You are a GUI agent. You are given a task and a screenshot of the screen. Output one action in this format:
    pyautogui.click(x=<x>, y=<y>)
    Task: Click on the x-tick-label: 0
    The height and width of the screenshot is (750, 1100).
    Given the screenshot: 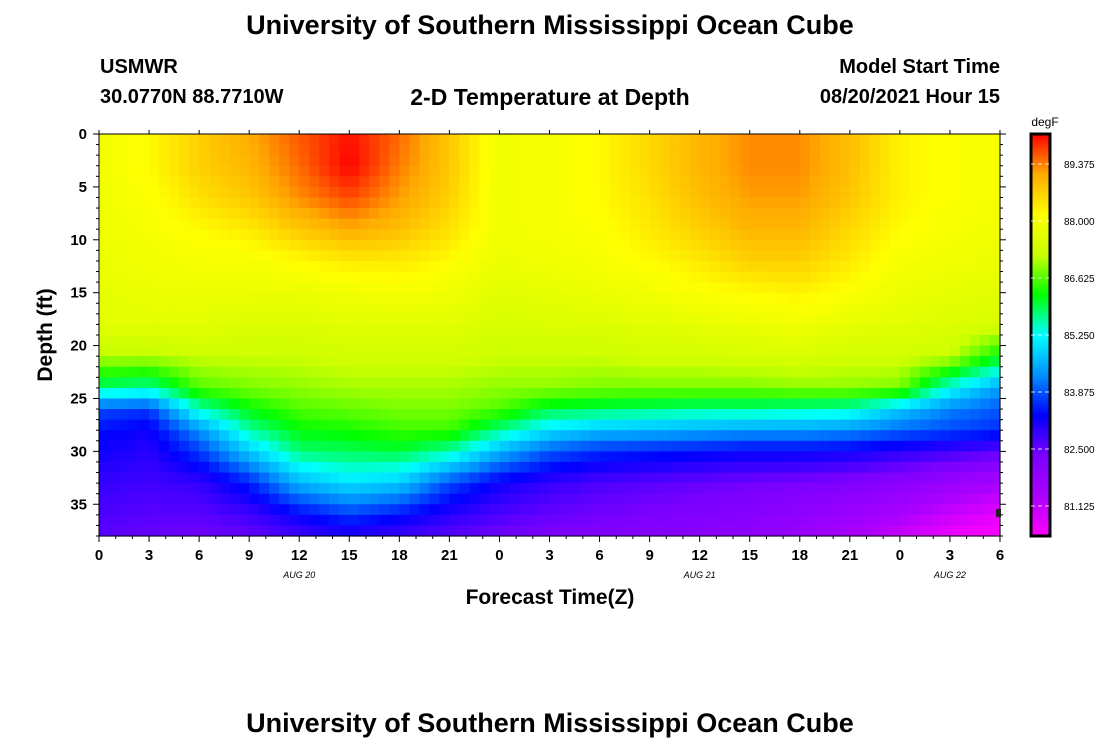 What is the action you would take?
    pyautogui.click(x=99, y=555)
    